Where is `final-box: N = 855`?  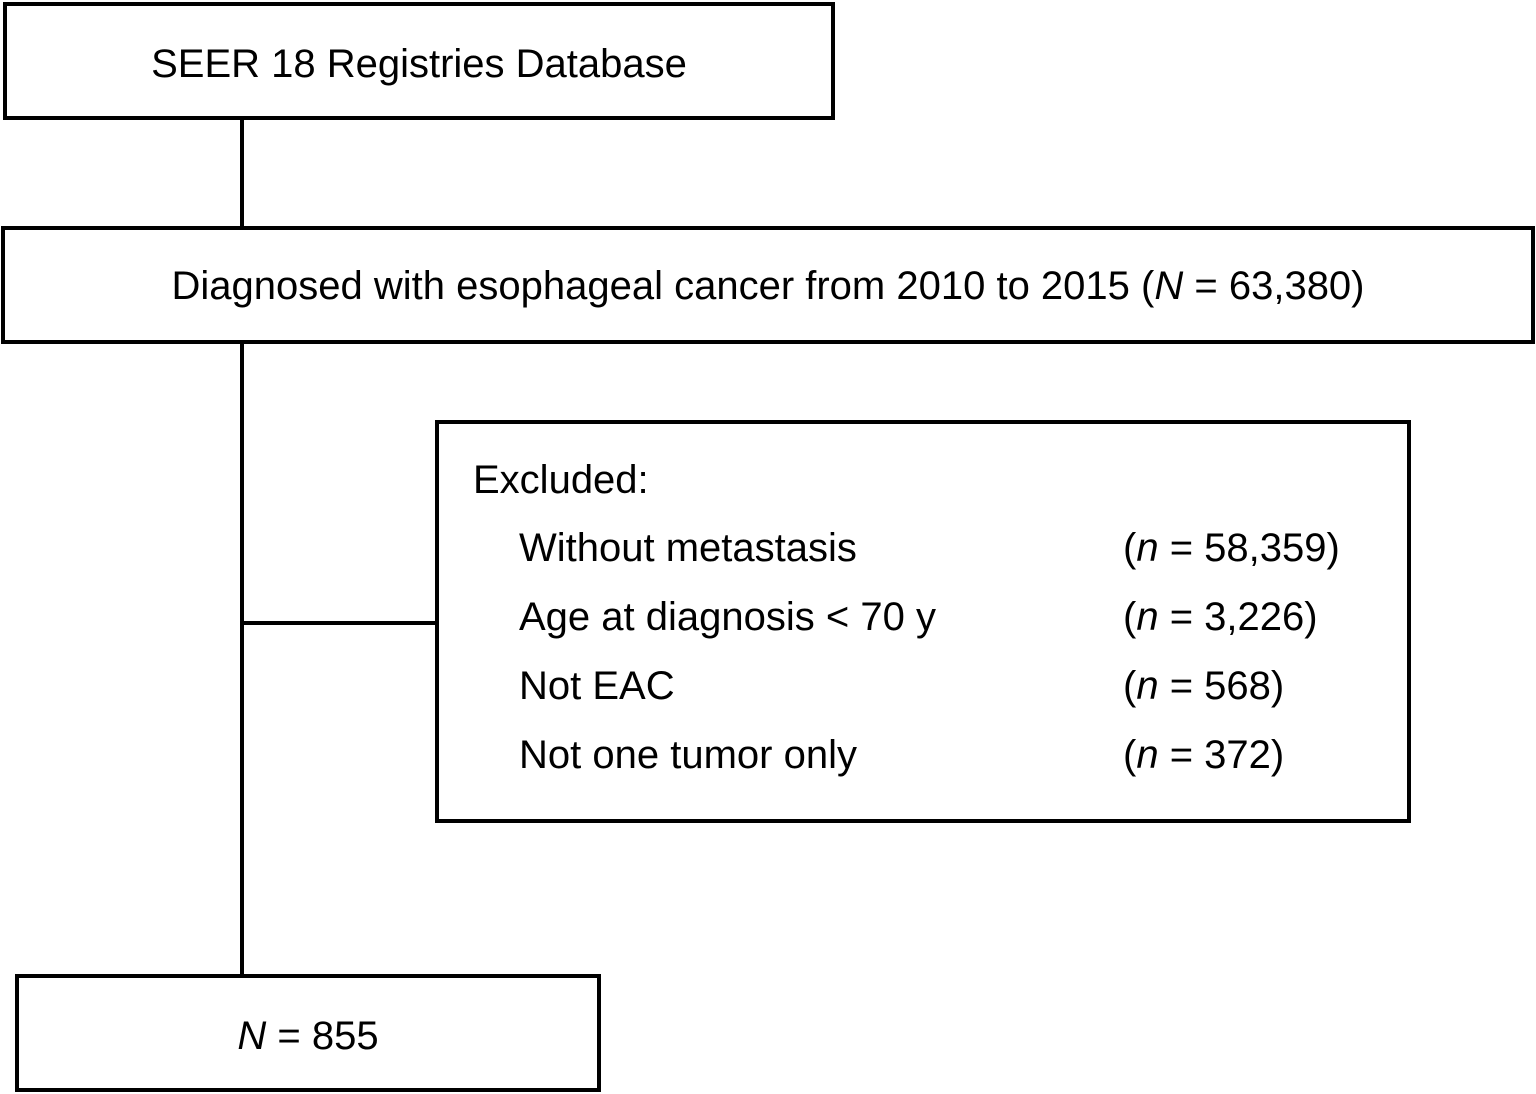 final-box: N = 855 is located at coordinates (308, 1033).